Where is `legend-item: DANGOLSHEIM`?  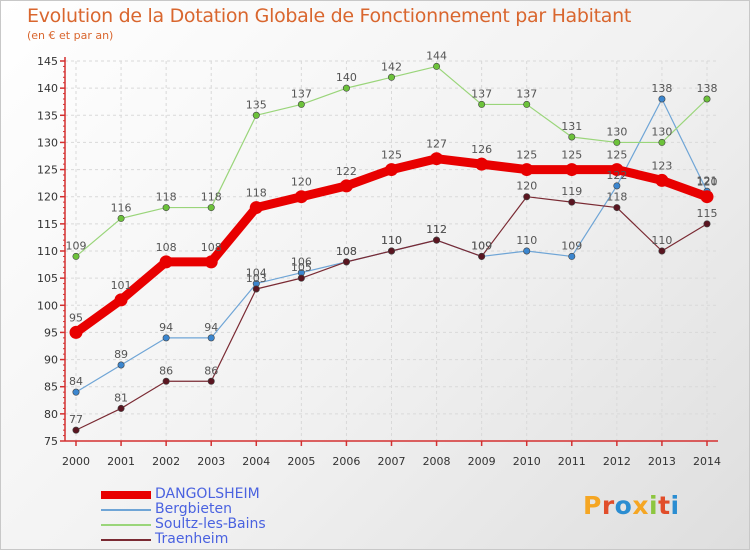 legend-item: DANGOLSHEIM is located at coordinates (183, 494).